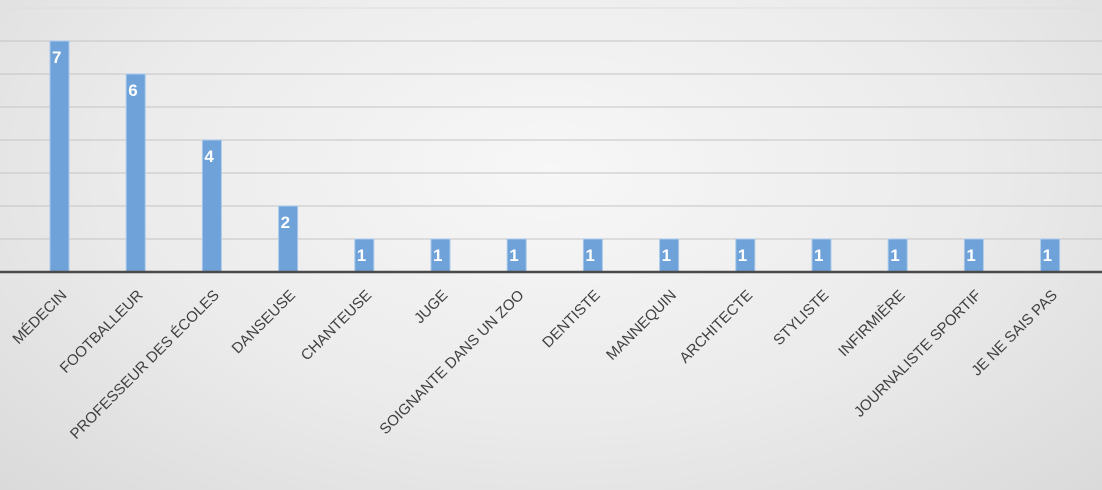 The width and height of the screenshot is (1102, 490). Describe the element at coordinates (56, 57) in the screenshot. I see `data-label: 7` at that location.